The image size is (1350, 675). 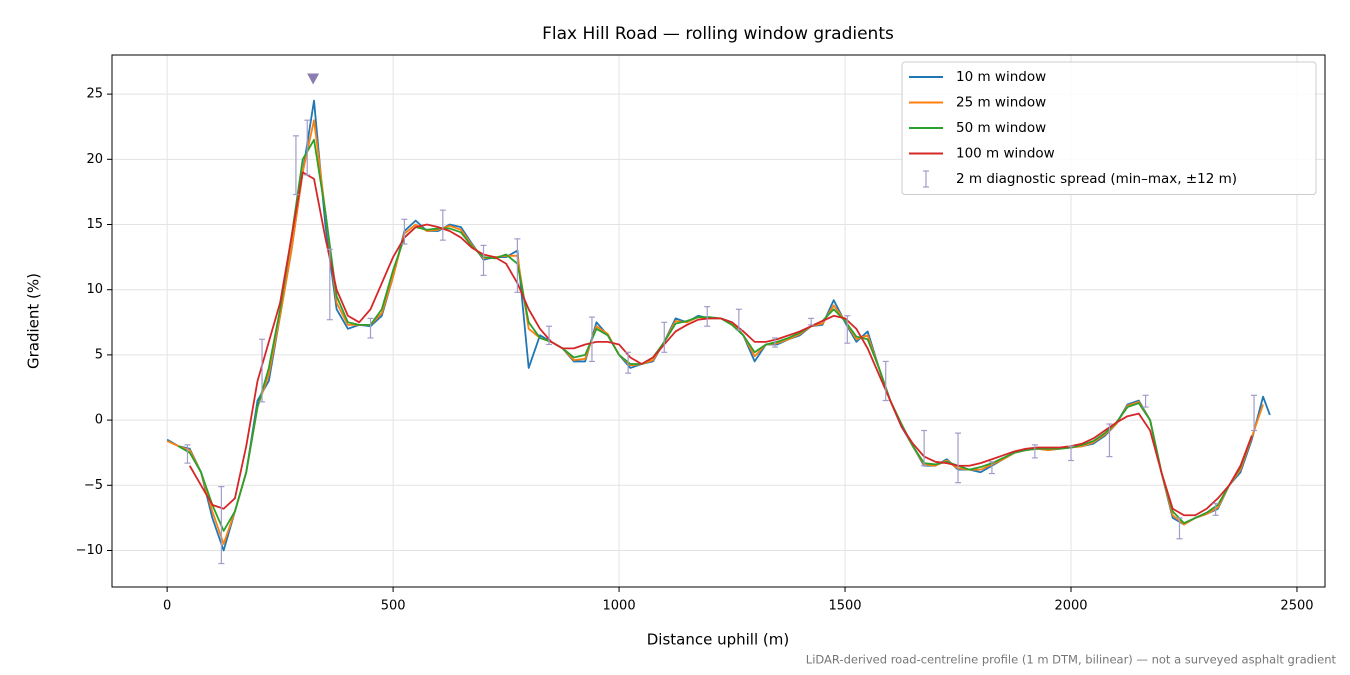 I want to click on legend-label: 2 m diagnostic spread (min–max, ±12 m), so click(x=1096, y=179).